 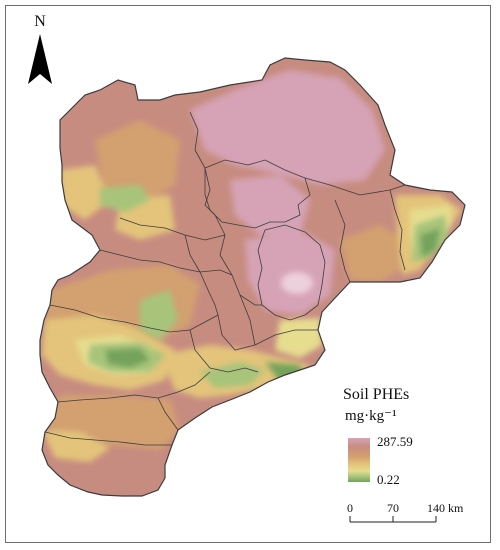 What do you see at coordinates (350, 508) in the screenshot?
I see `scale-bar-label-0: 0` at bounding box center [350, 508].